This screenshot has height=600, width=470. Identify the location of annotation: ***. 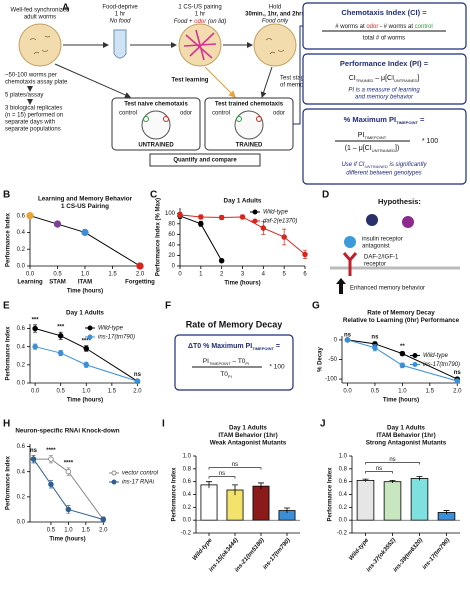
(61, 328).